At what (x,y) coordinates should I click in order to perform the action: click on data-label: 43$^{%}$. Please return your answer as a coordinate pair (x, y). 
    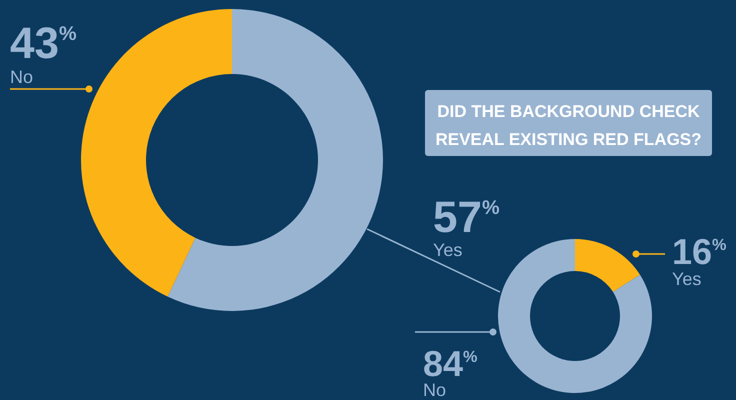
    Looking at the image, I should click on (43, 43).